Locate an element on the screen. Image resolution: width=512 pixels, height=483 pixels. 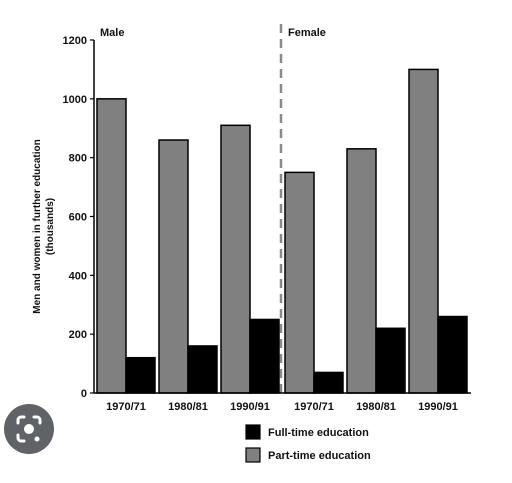
legend-label: Part-time education is located at coordinates (319, 456).